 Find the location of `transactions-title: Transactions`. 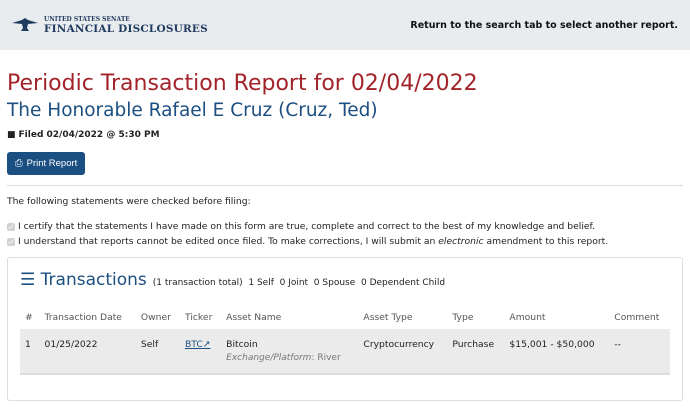

transactions-title: Transactions is located at coordinates (93, 280).